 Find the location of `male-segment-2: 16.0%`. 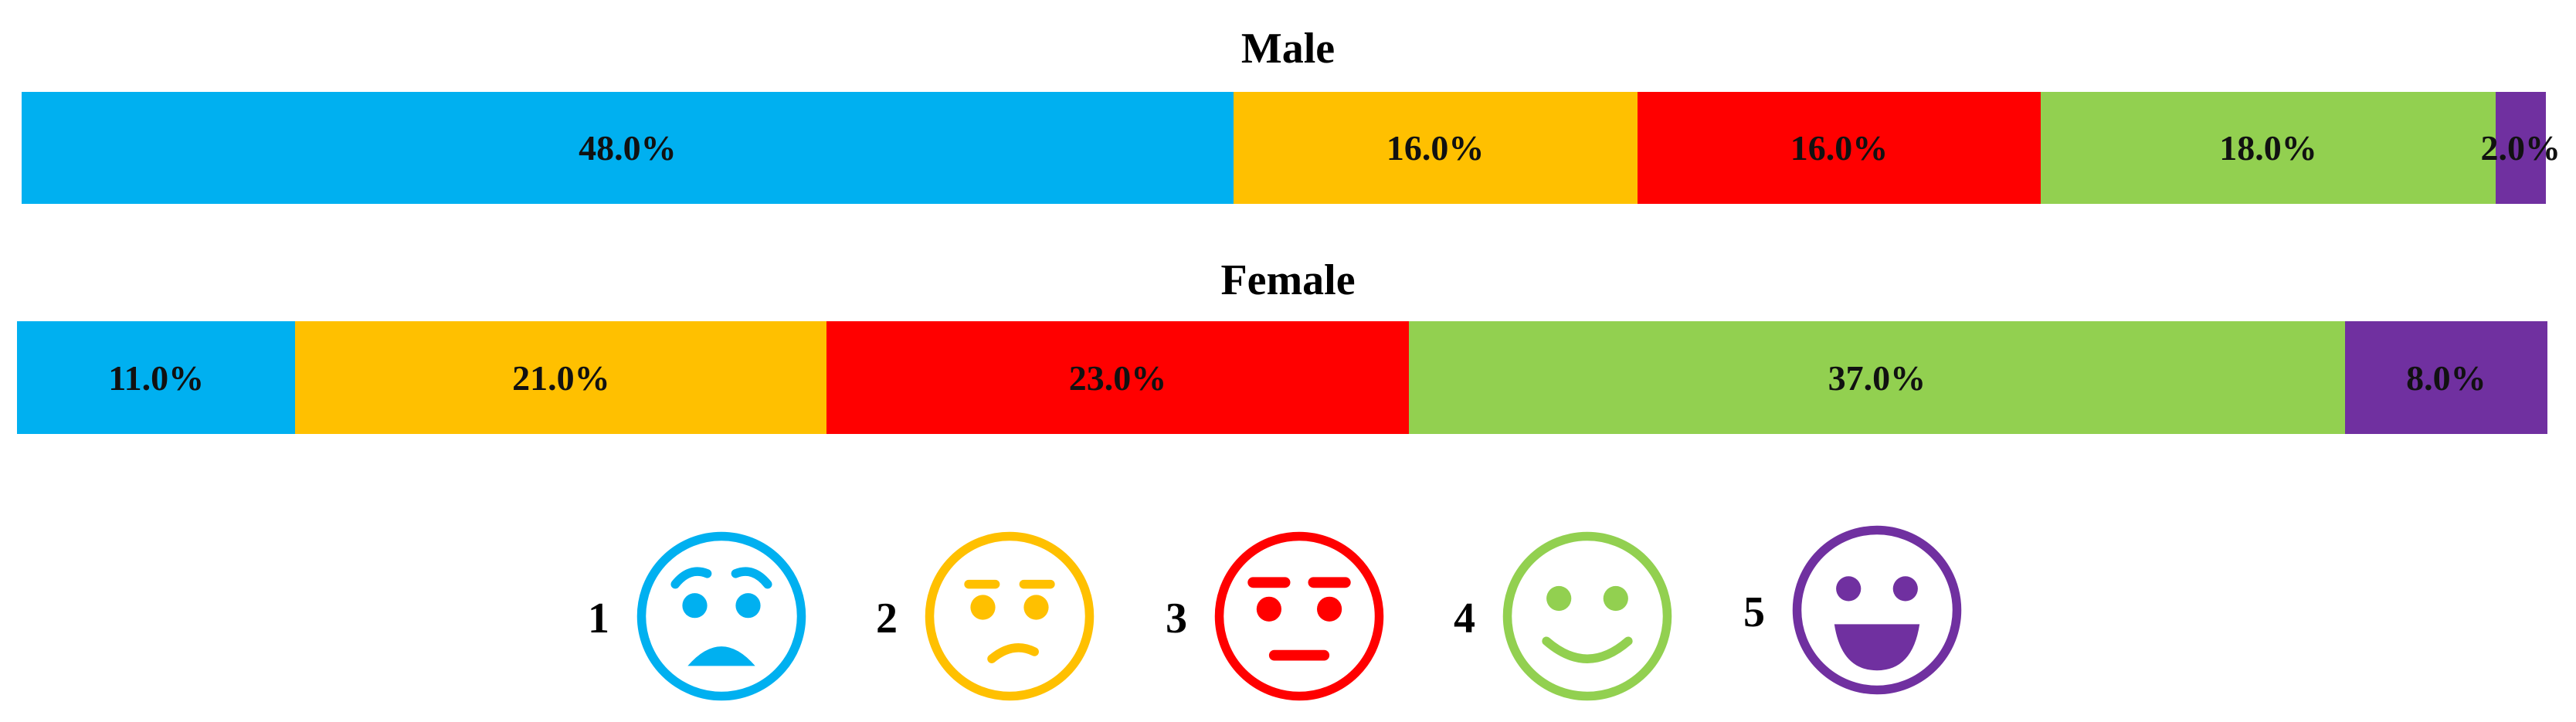

male-segment-2: 16.0% is located at coordinates (1435, 148).